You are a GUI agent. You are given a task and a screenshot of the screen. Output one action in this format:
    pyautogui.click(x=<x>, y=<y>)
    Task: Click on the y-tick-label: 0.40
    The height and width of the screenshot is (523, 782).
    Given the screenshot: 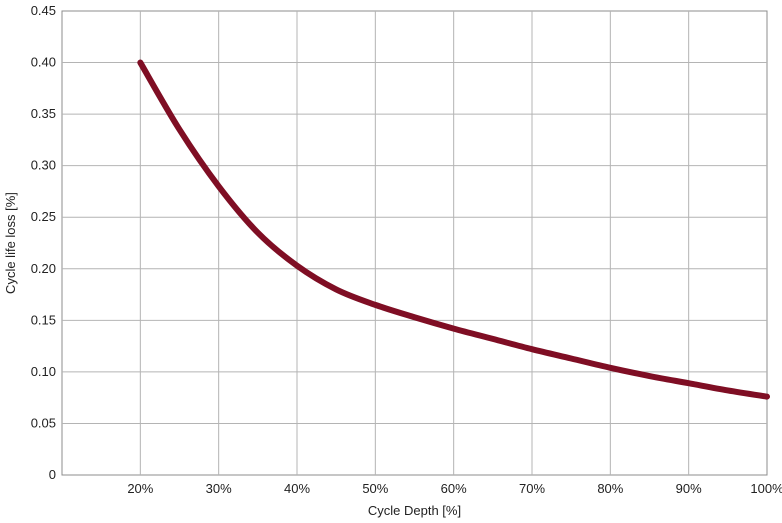 What is the action you would take?
    pyautogui.click(x=43, y=62)
    